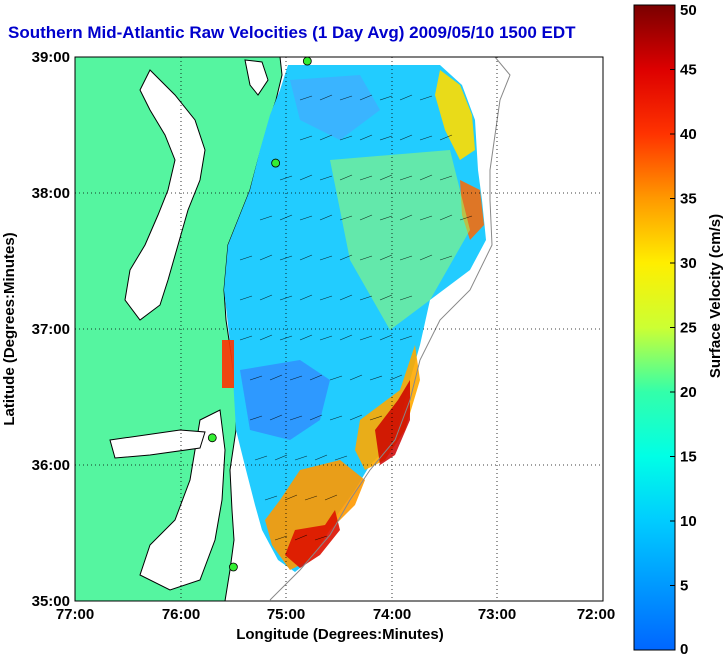 Image resolution: width=724 pixels, height=659 pixels. I want to click on velocity-high-east, so click(387, 407).